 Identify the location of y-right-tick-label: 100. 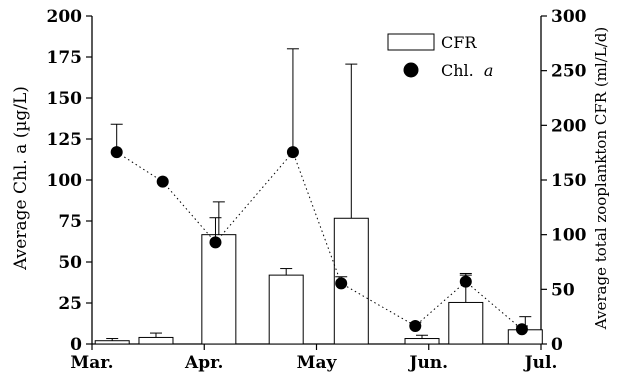
(569, 236).